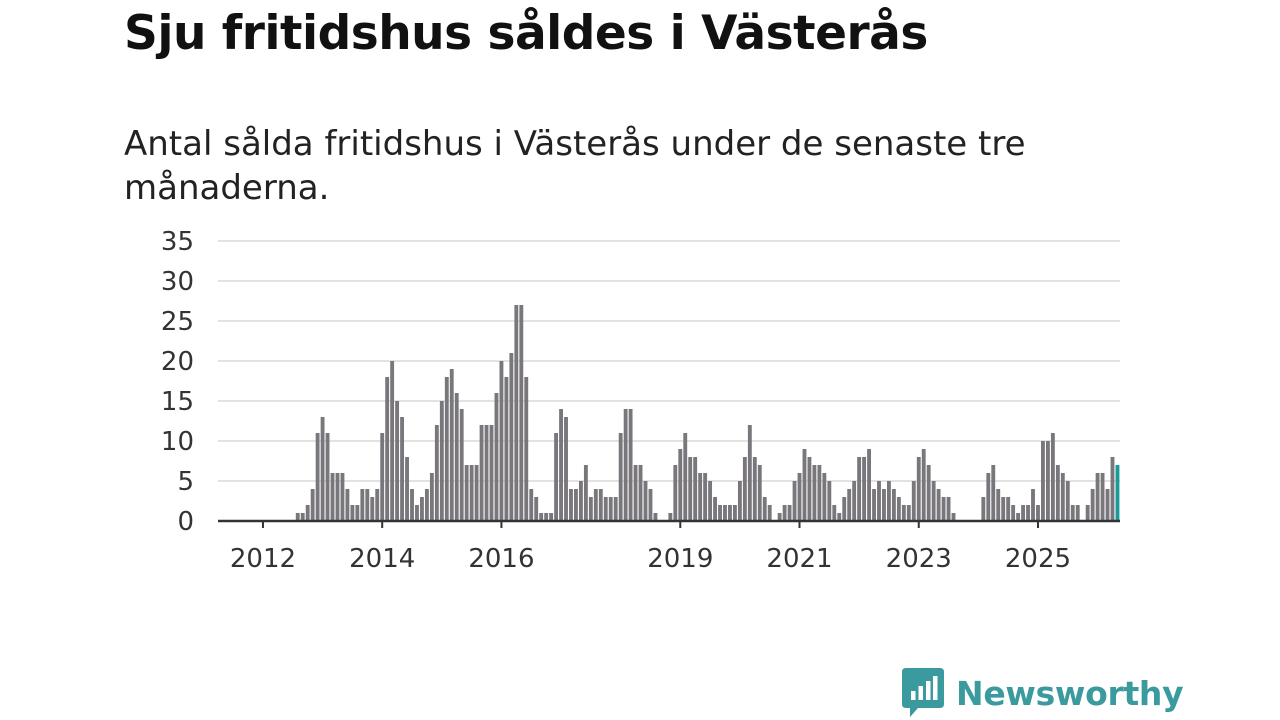 The height and width of the screenshot is (720, 1280). What do you see at coordinates (1122, 3) in the screenshot?
I see `data-label-latest: 7` at bounding box center [1122, 3].